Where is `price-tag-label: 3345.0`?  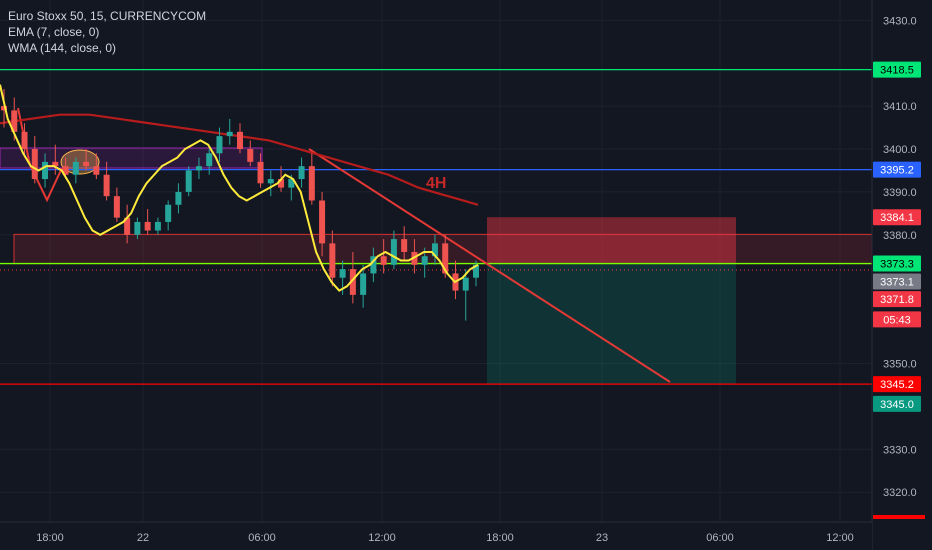 price-tag-label: 3345.0 is located at coordinates (897, 405).